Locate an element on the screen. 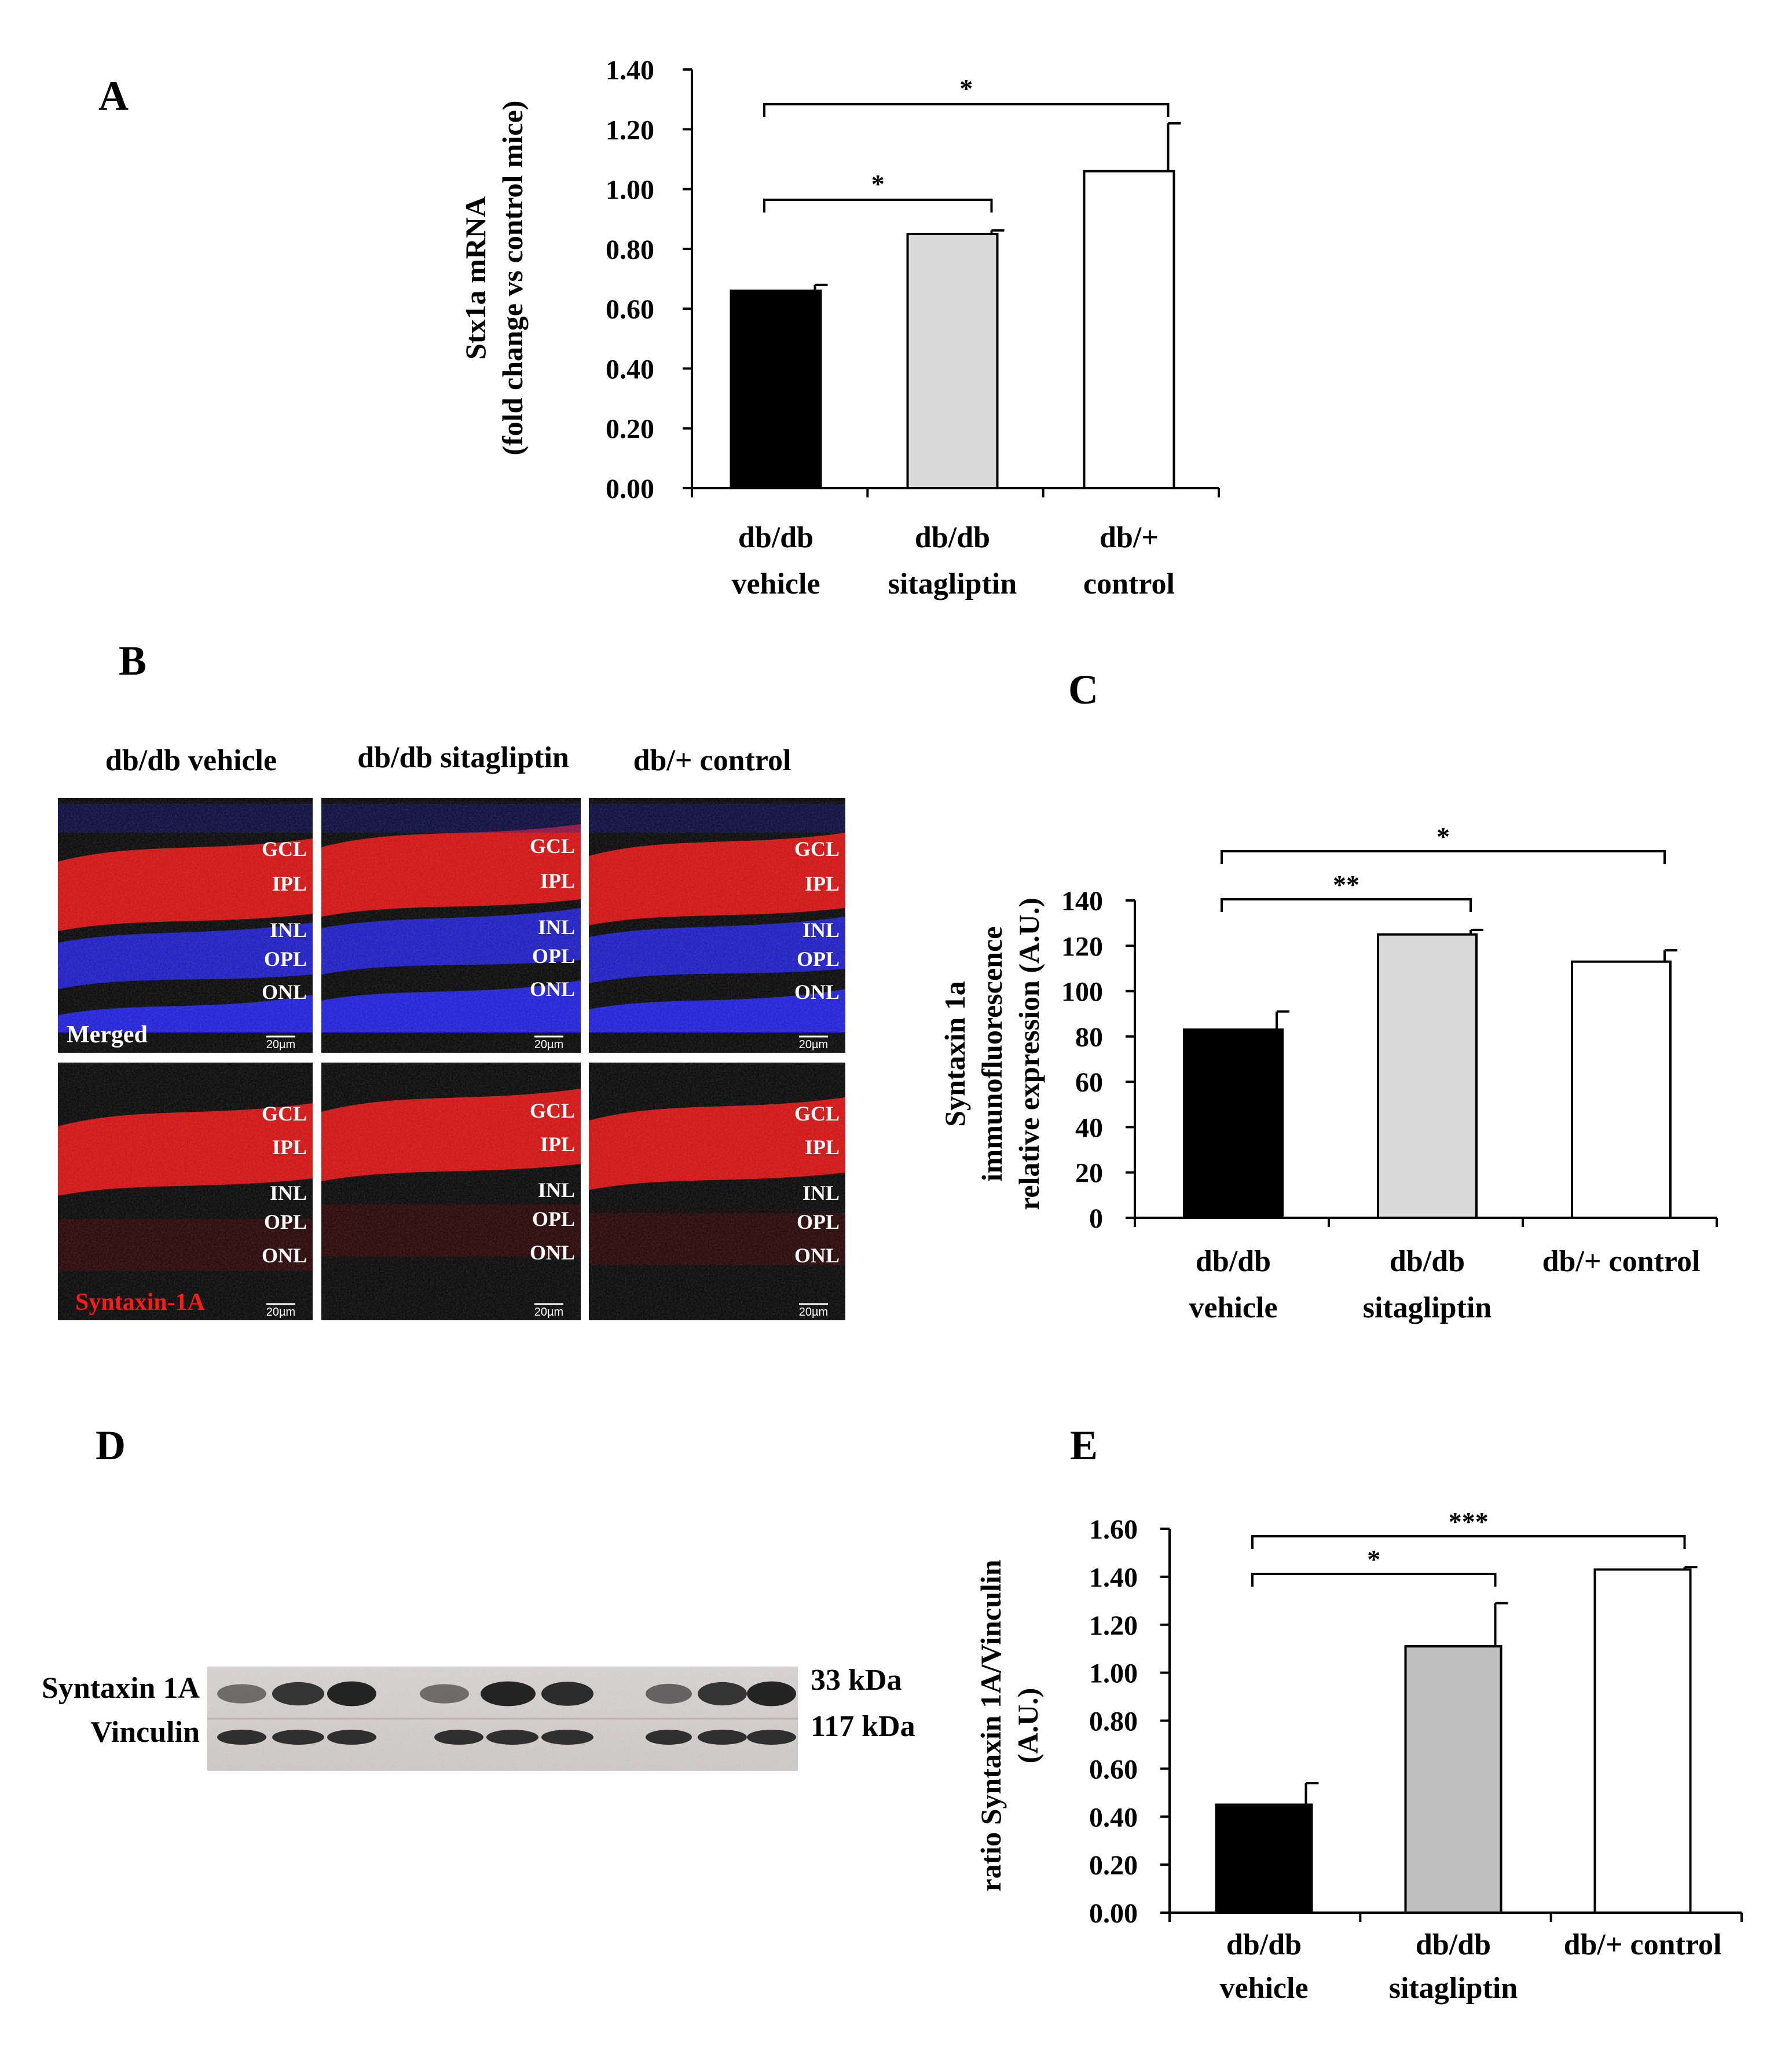 The height and width of the screenshot is (2047, 1792). y-tick-label-c: 40 is located at coordinates (1089, 1128).